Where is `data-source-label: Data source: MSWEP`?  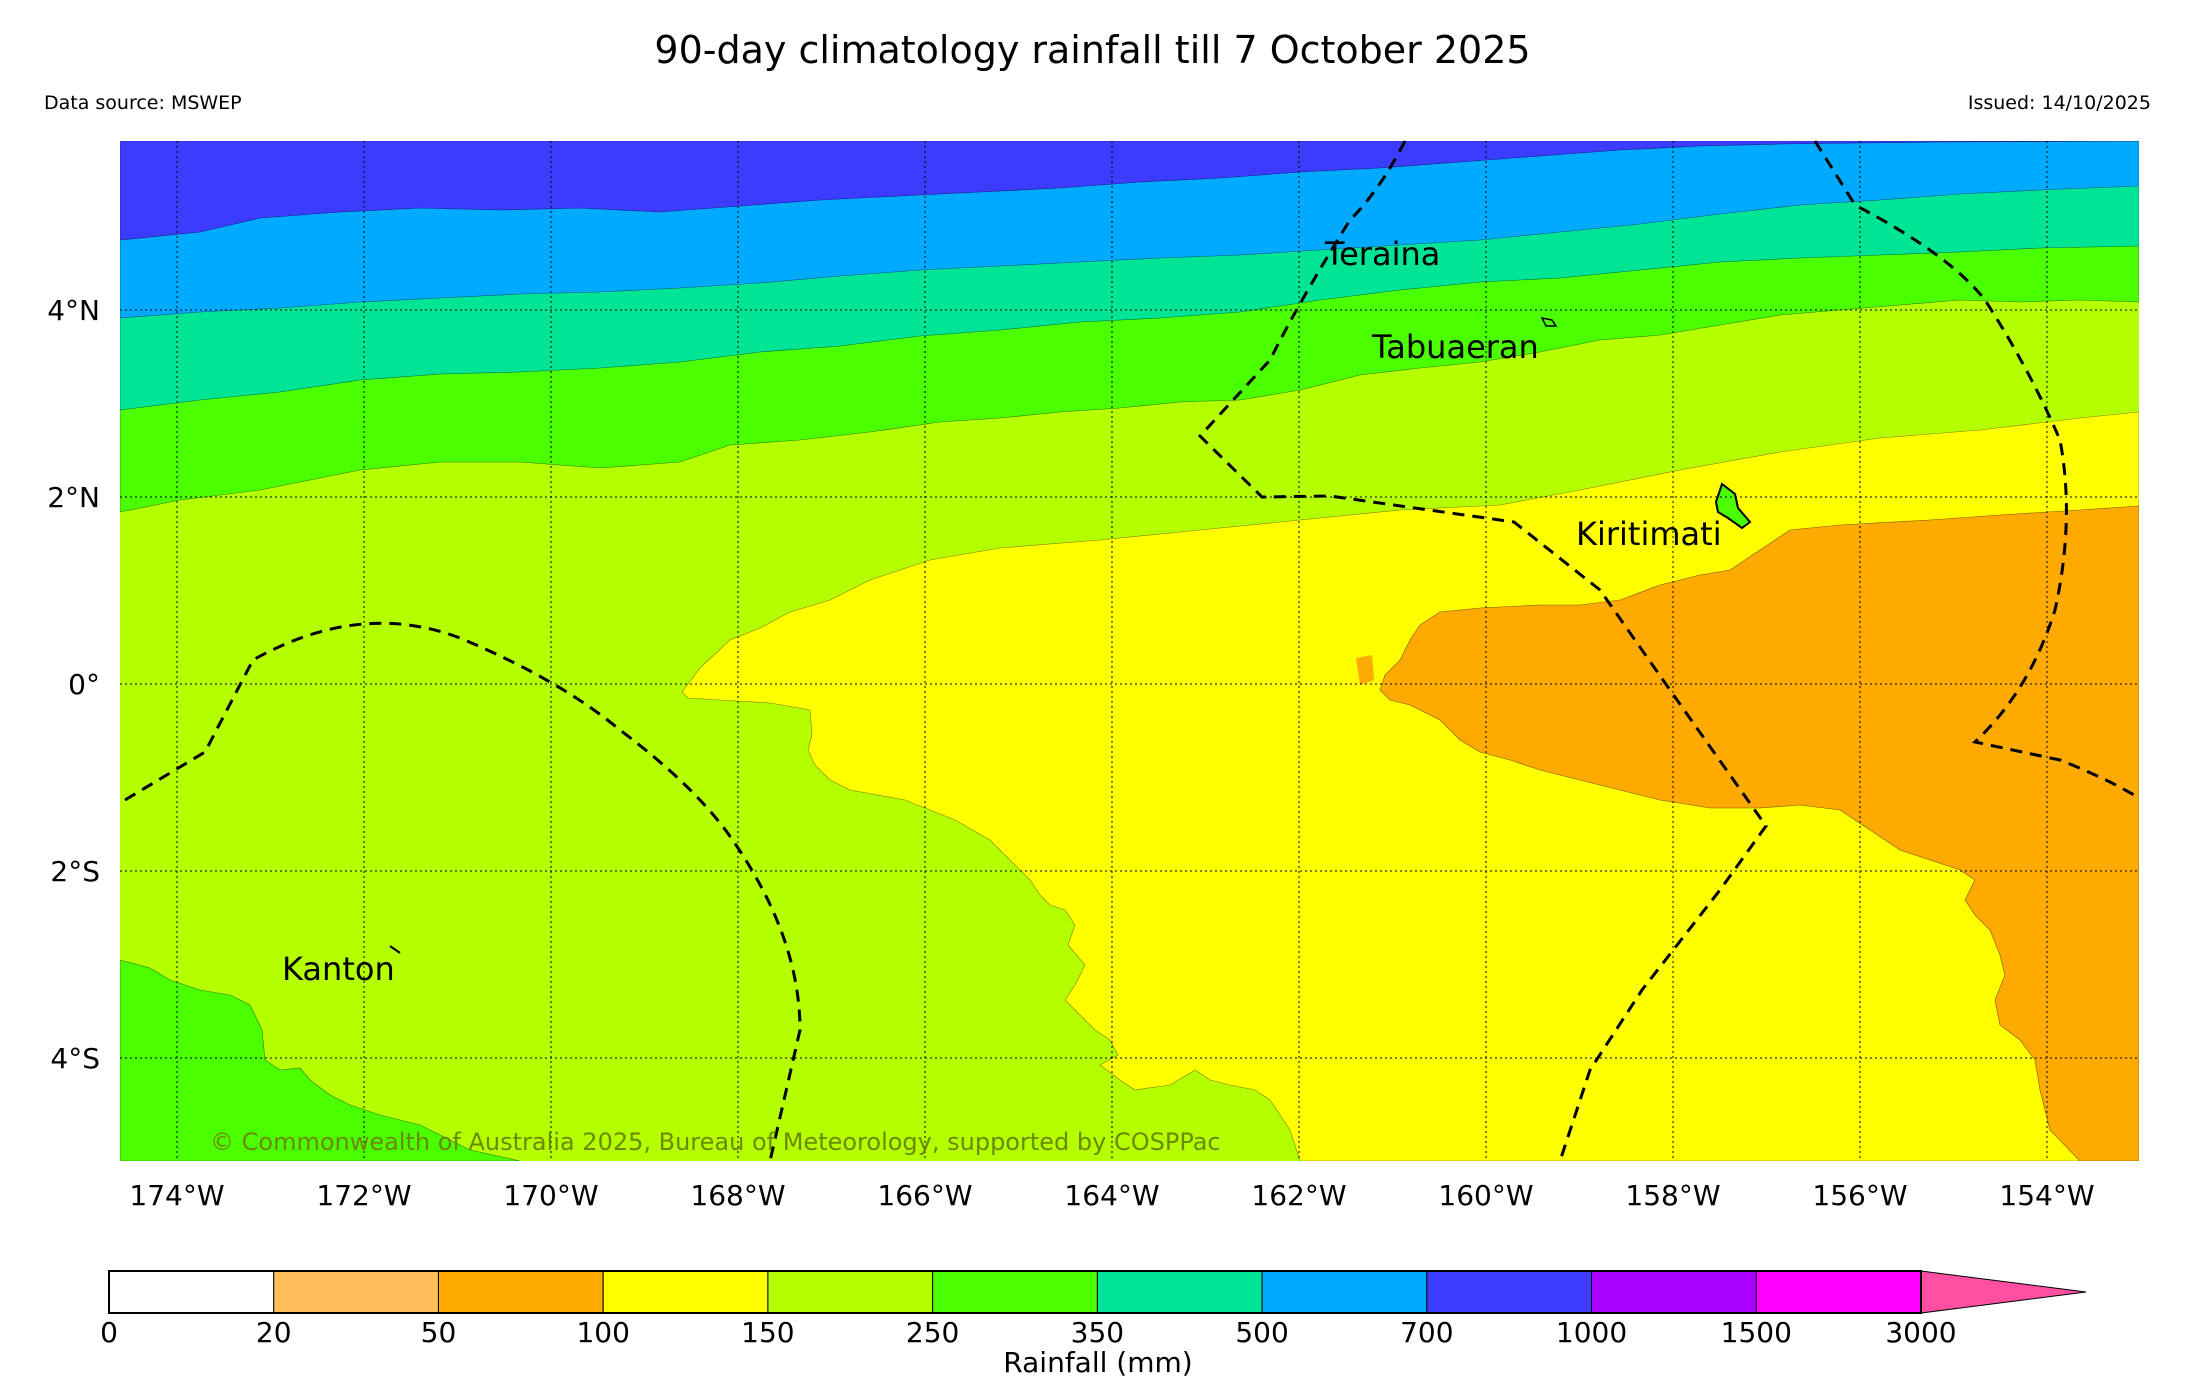 data-source-label: Data source: MSWEP is located at coordinates (143, 103).